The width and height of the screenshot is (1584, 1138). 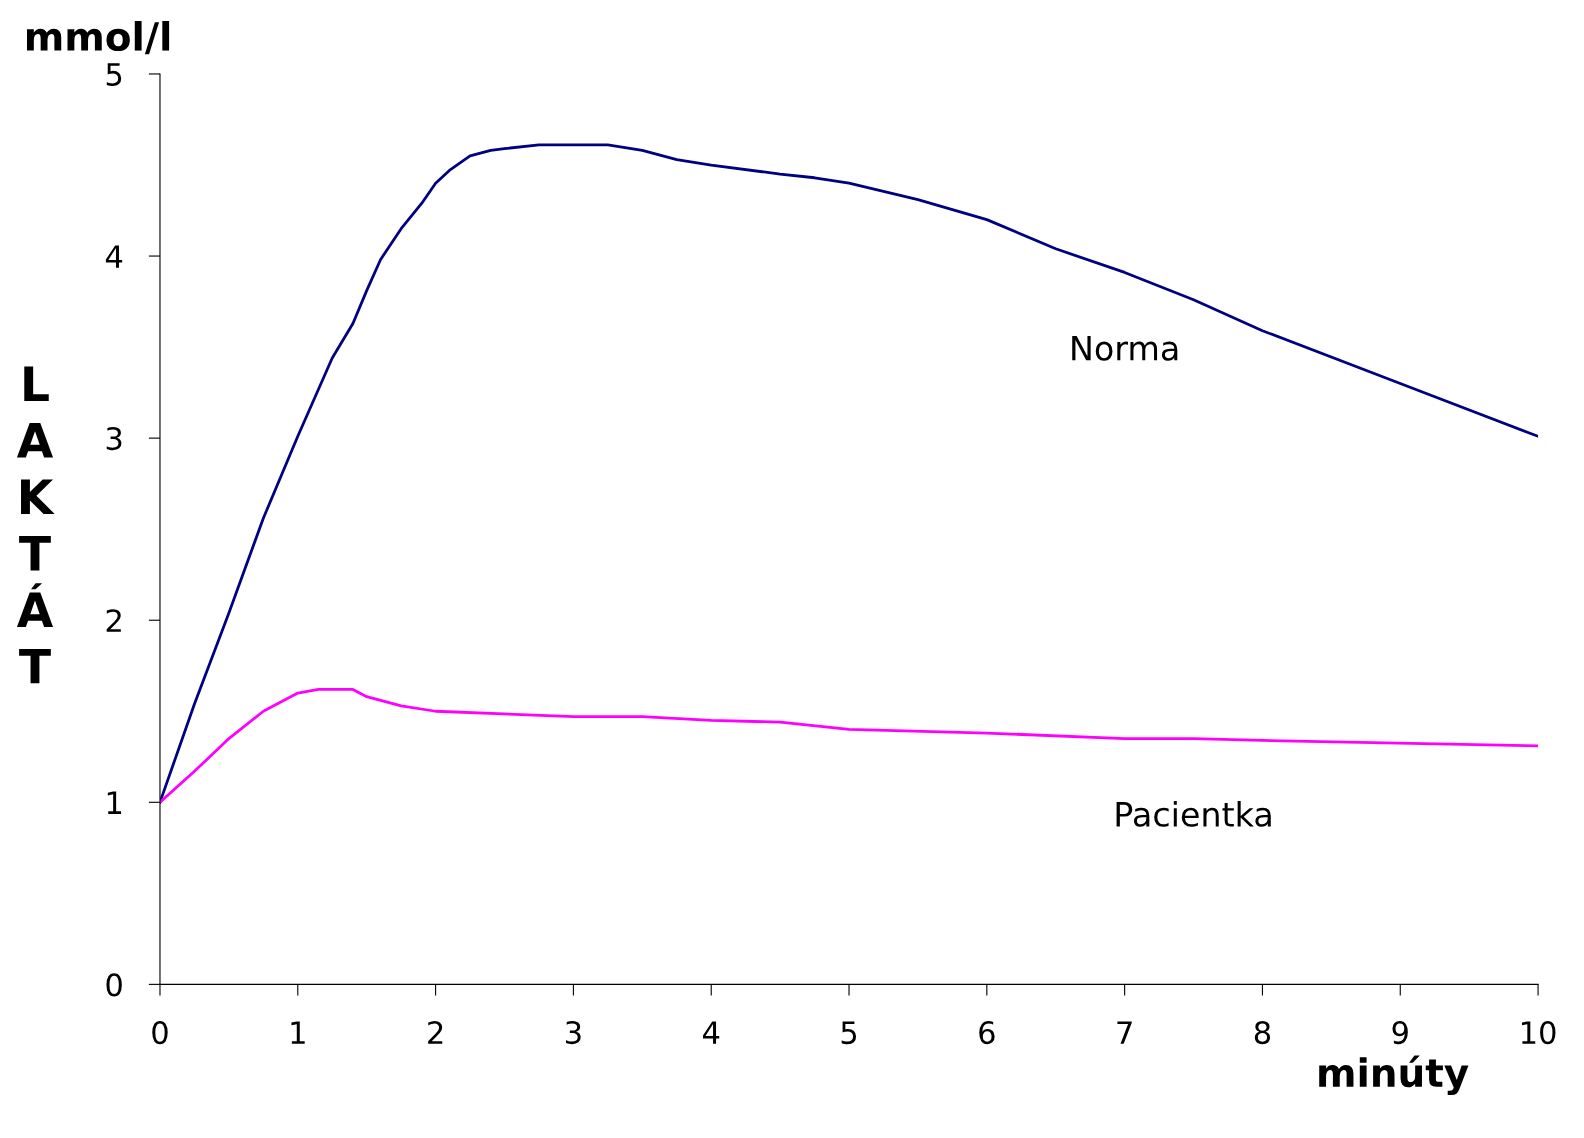 What do you see at coordinates (1394, 1075) in the screenshot?
I see `x-axis-title: minúty` at bounding box center [1394, 1075].